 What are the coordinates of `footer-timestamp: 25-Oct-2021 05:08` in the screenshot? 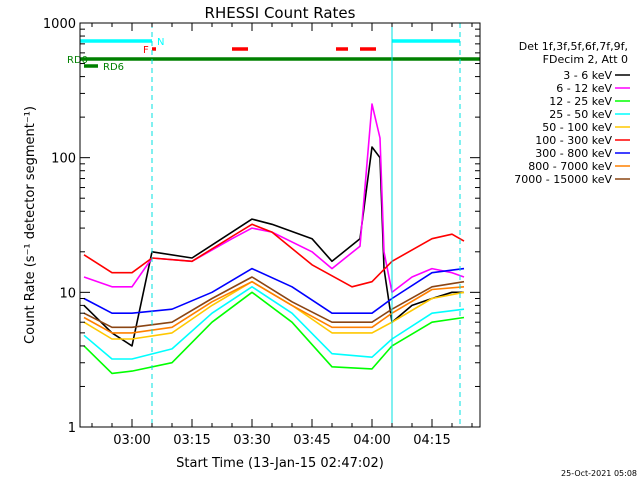 It's located at (599, 473).